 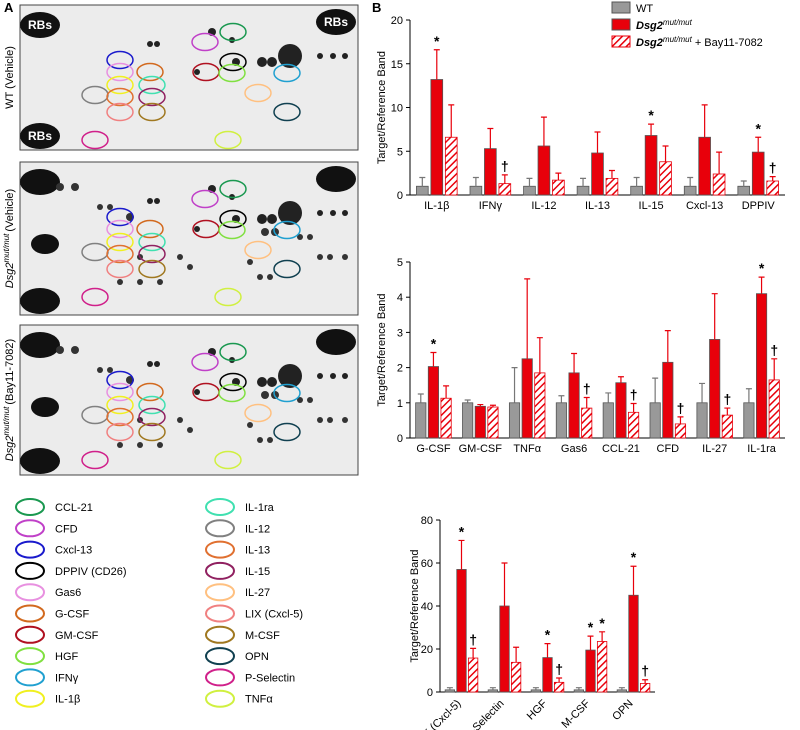 I want to click on legend-label: CFD, so click(x=66, y=529).